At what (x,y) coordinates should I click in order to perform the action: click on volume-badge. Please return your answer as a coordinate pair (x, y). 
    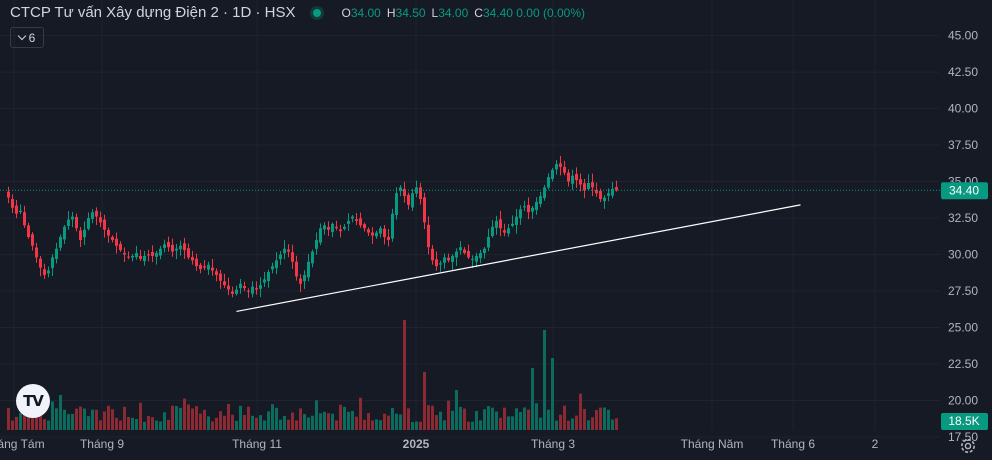
    Looking at the image, I should click on (964, 421).